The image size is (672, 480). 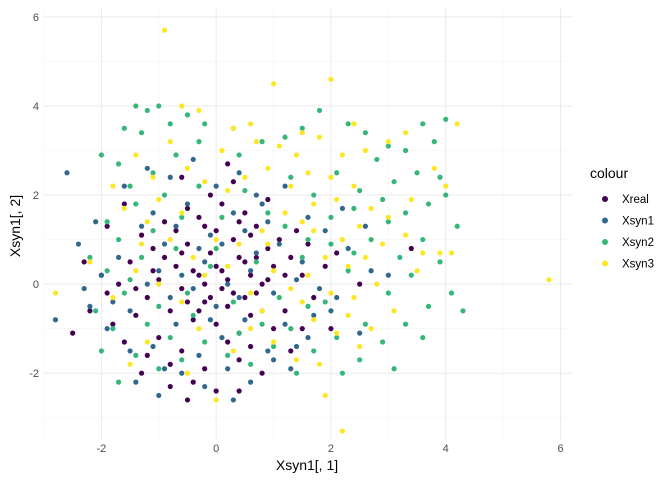 I want to click on legend-item-xsyn3: Xsyn3, so click(x=628, y=265).